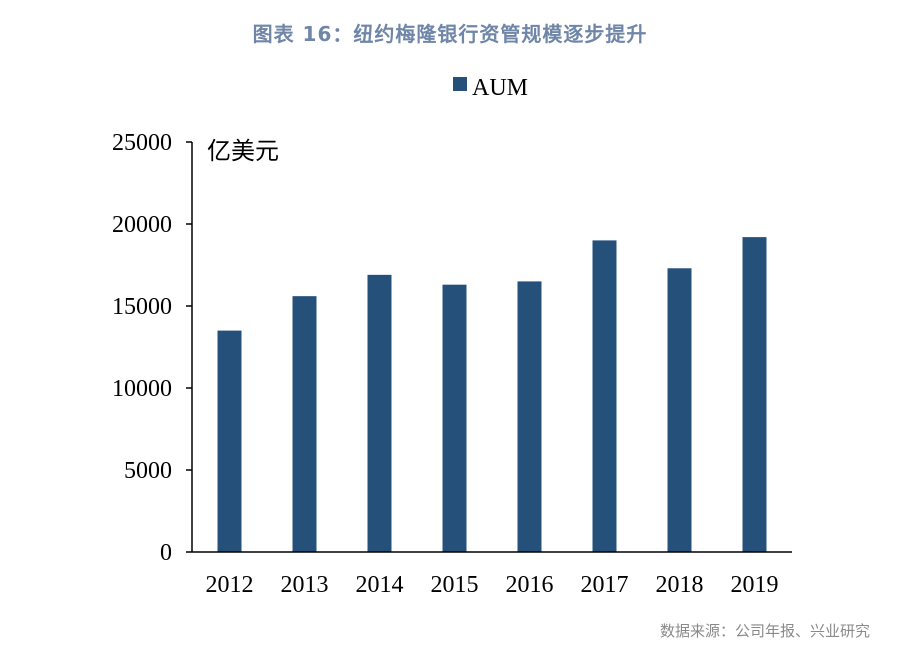 Image resolution: width=900 pixels, height=651 pixels. Describe the element at coordinates (460, 84) in the screenshot. I see `legend-swatch` at that location.